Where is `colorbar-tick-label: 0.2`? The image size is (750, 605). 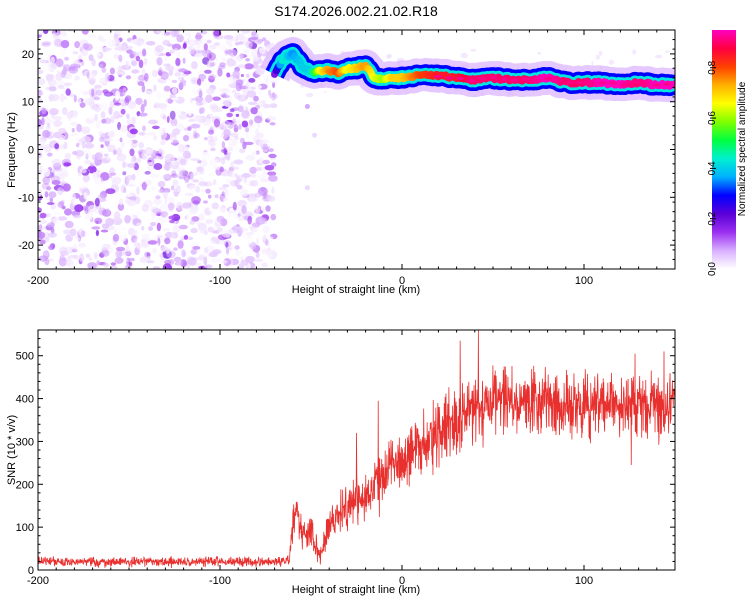 colorbar-tick-label: 0.2 is located at coordinates (712, 218).